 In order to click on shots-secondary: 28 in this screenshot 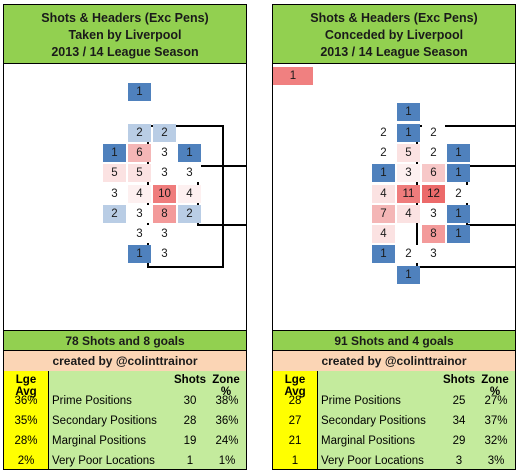, I will do `click(190, 421)`.